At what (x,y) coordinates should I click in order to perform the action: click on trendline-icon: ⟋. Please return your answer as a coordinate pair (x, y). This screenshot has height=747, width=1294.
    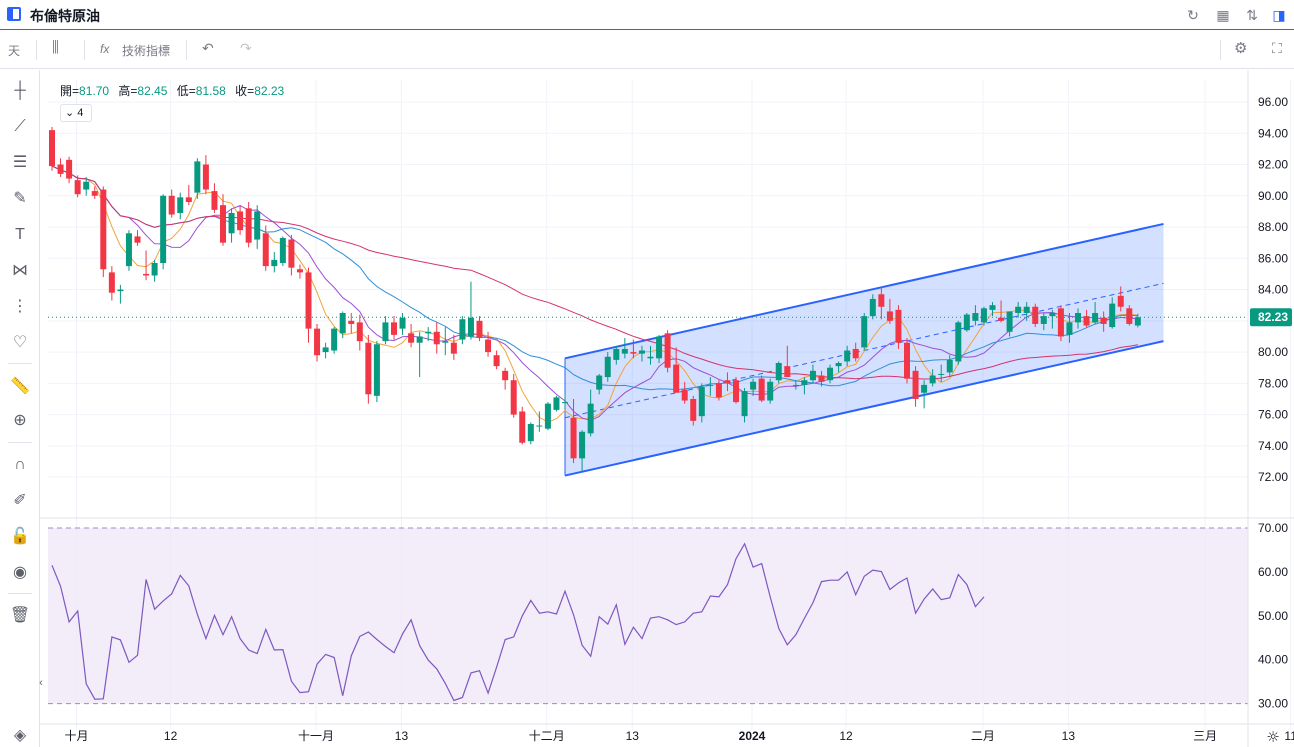
    Looking at the image, I should click on (20, 126).